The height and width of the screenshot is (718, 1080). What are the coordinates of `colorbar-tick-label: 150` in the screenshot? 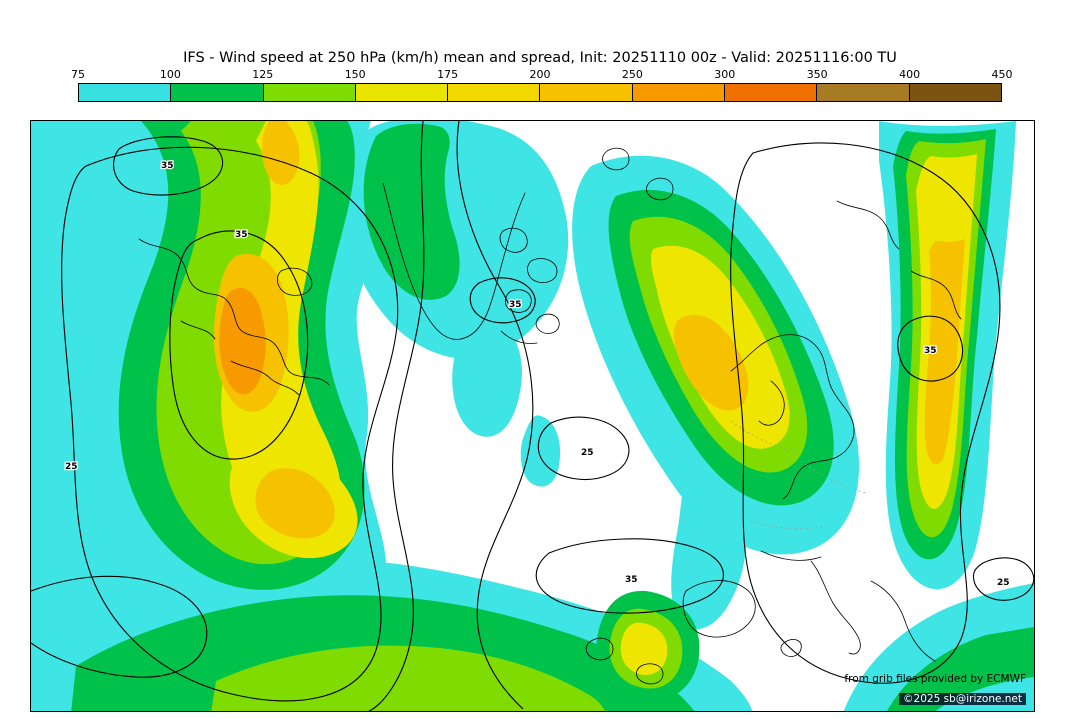 It's located at (355, 74).